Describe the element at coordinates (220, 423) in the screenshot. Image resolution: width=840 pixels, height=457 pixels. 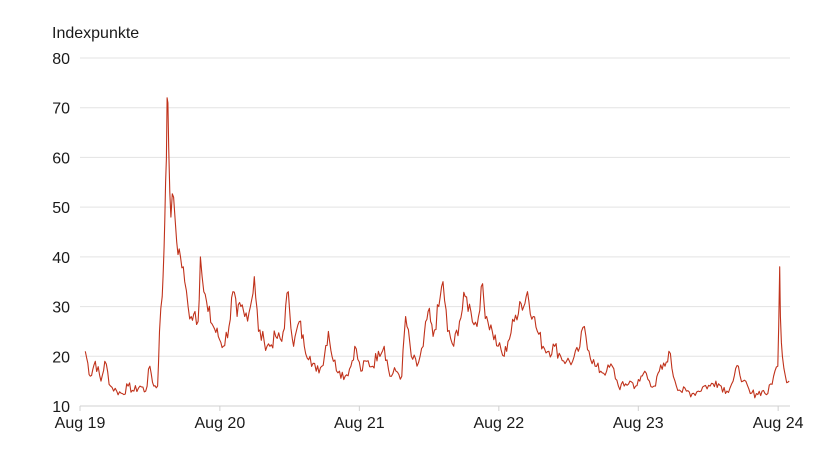
I see `x-tick-label: Aug 20` at that location.